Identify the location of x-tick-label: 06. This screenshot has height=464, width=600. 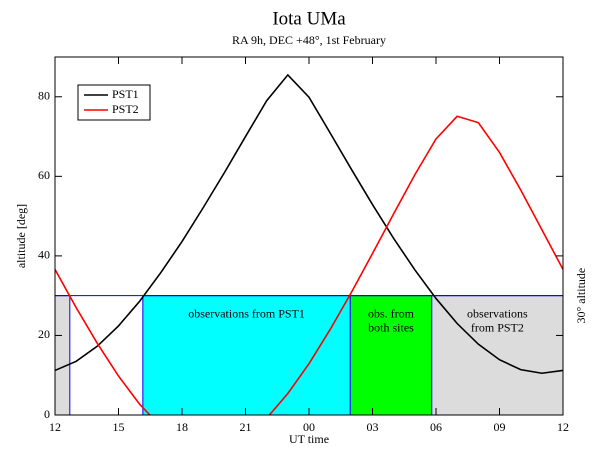
(436, 427).